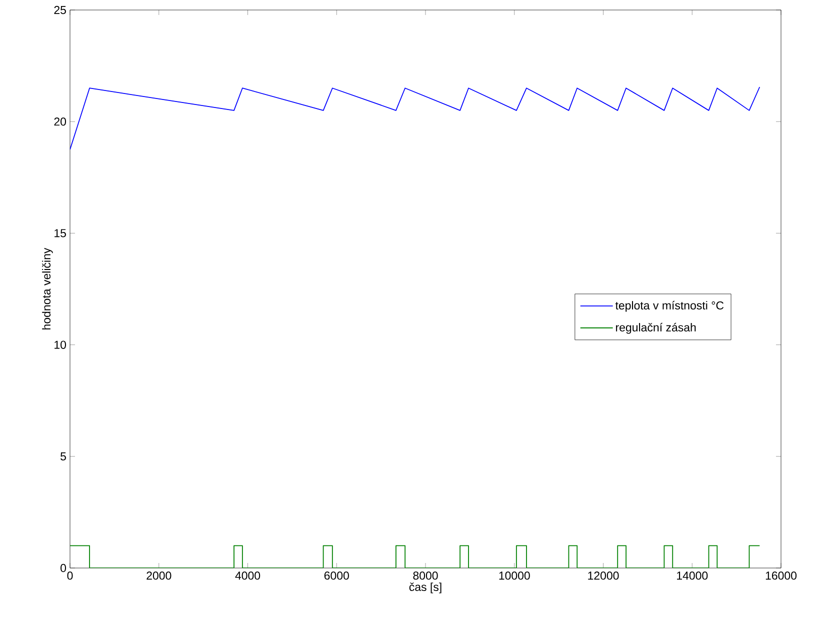 The image size is (813, 625). Describe the element at coordinates (603, 576) in the screenshot. I see `x-tick-label: 12000` at that location.